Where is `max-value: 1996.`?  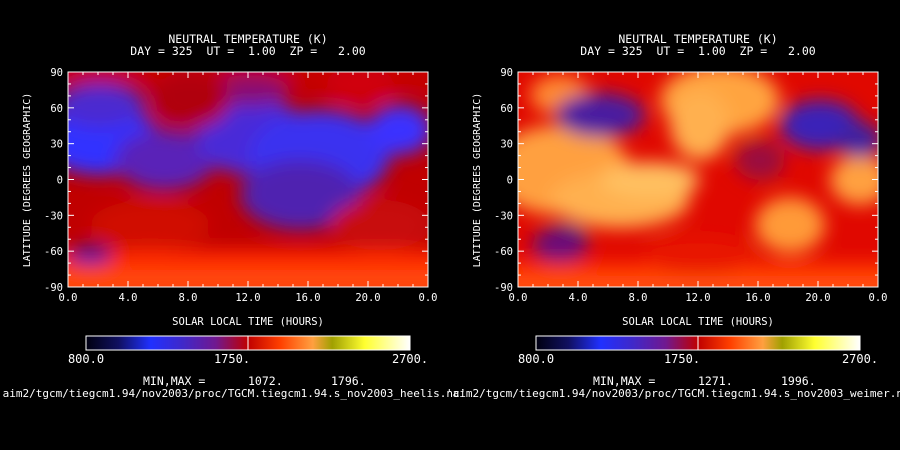 max-value: 1996. is located at coordinates (798, 381).